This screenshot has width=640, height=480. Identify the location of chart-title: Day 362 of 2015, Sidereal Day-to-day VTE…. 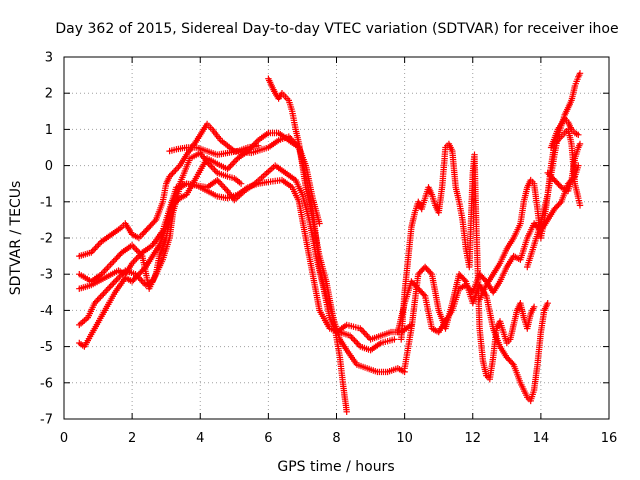
(336, 29).